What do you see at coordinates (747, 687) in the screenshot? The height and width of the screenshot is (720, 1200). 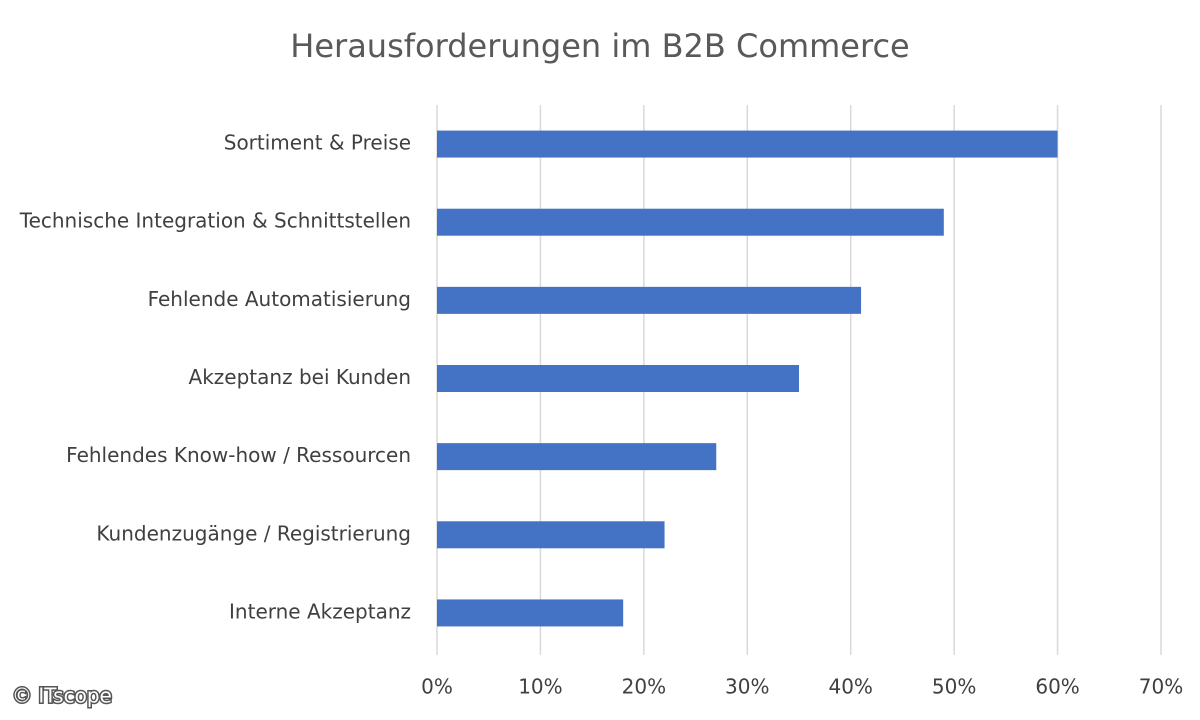 I see `x-tick-label: 30%` at bounding box center [747, 687].